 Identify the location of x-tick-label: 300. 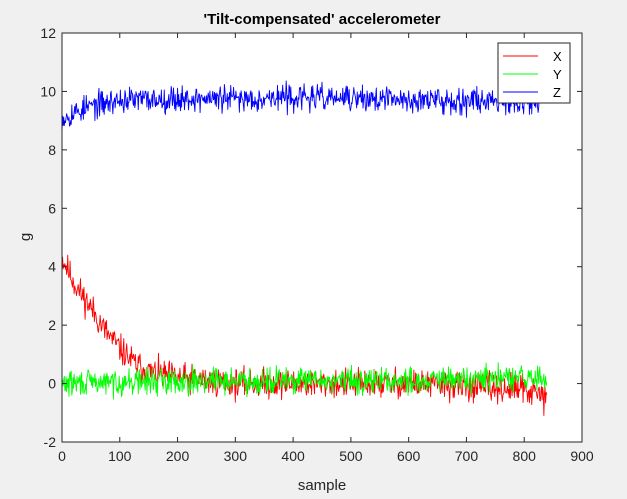
(236, 456).